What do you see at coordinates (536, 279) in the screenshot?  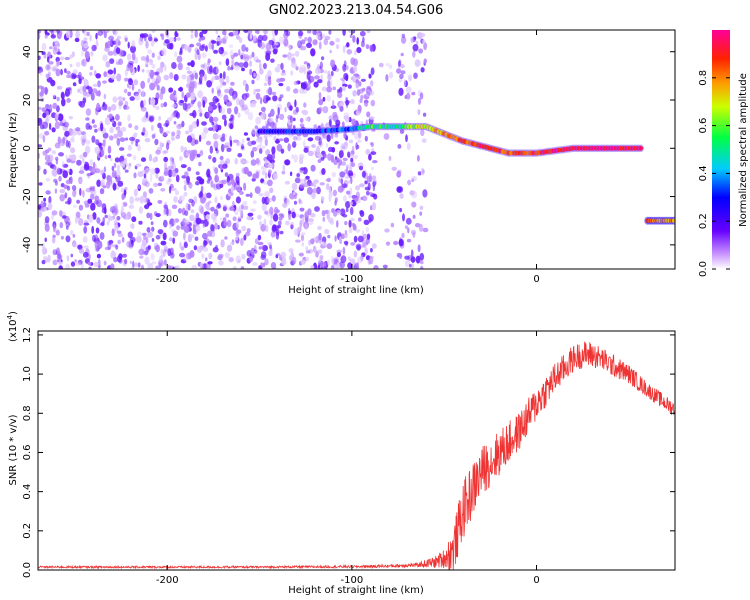 I see `x-tick-label: 0` at bounding box center [536, 279].